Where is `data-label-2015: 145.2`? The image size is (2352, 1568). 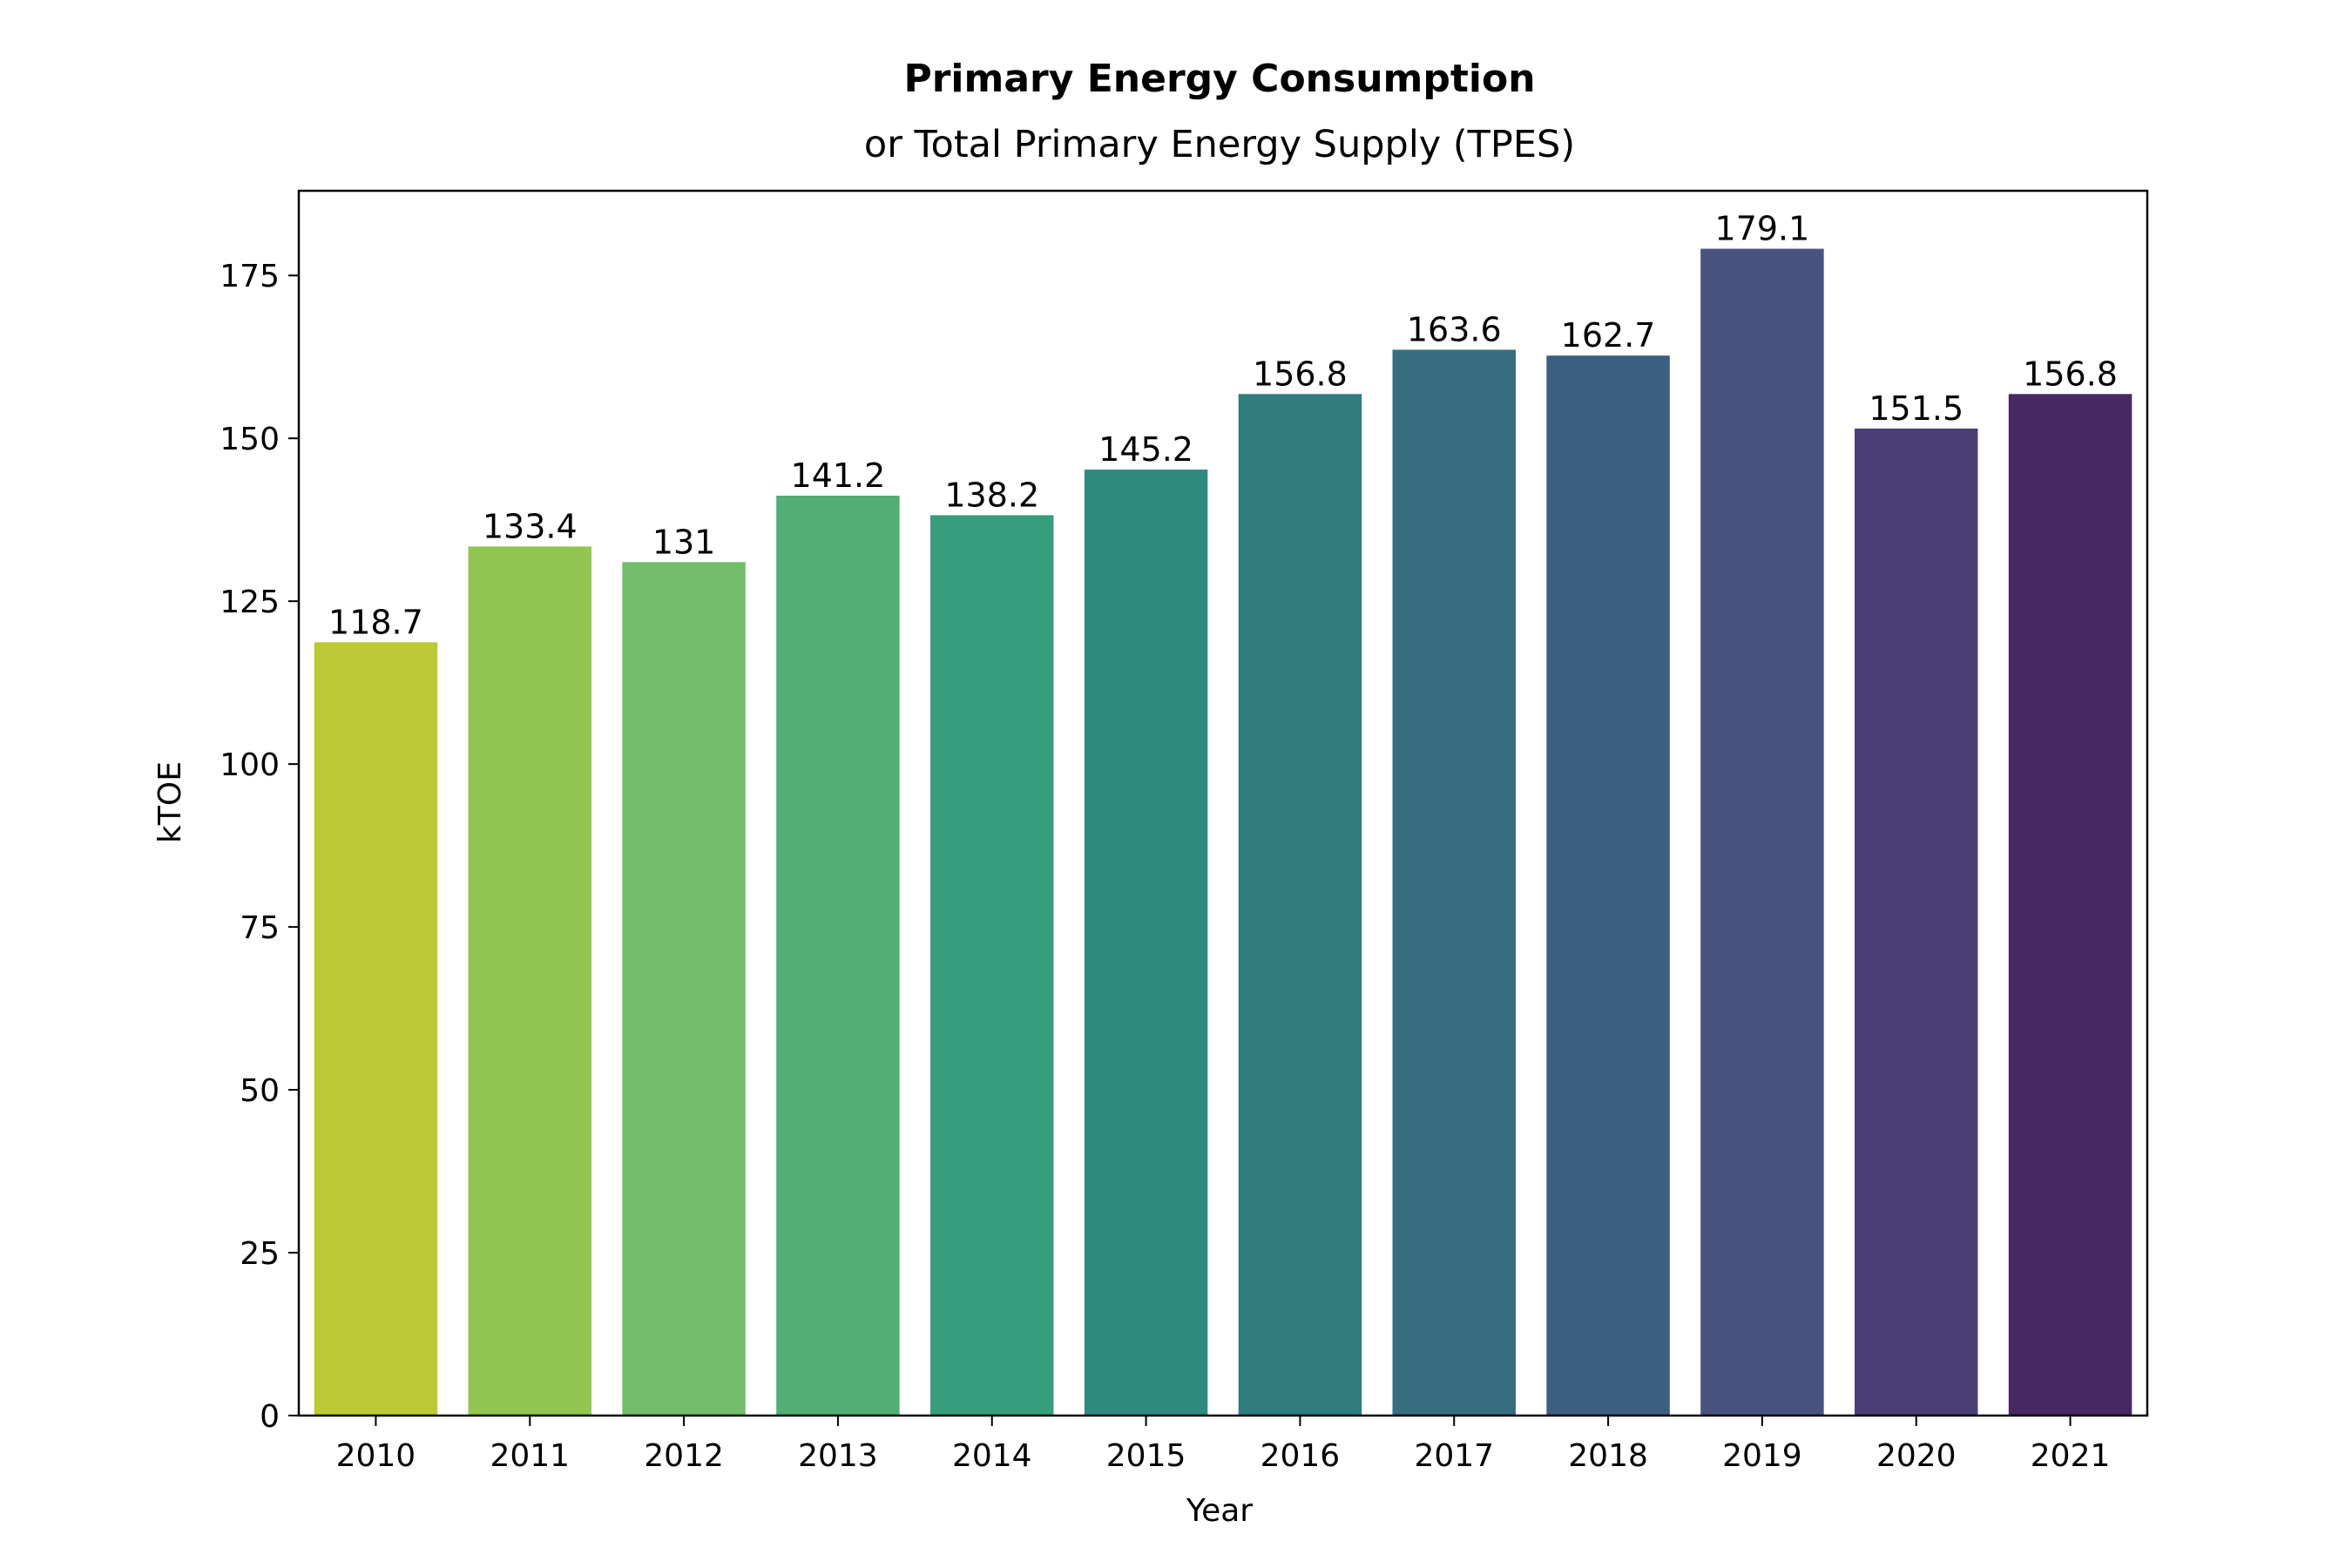
data-label-2015: 145.2 is located at coordinates (1145, 450).